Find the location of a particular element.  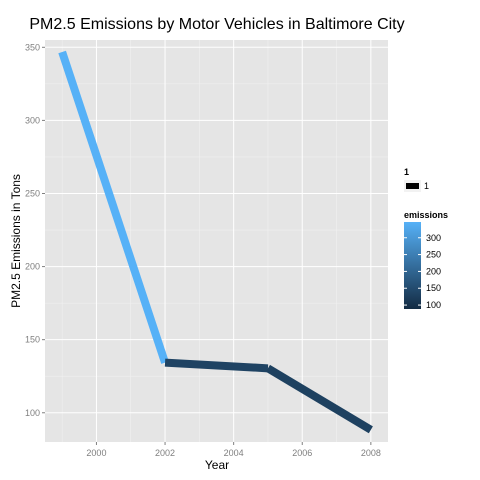

size-legend-label: 1 is located at coordinates (426, 186).